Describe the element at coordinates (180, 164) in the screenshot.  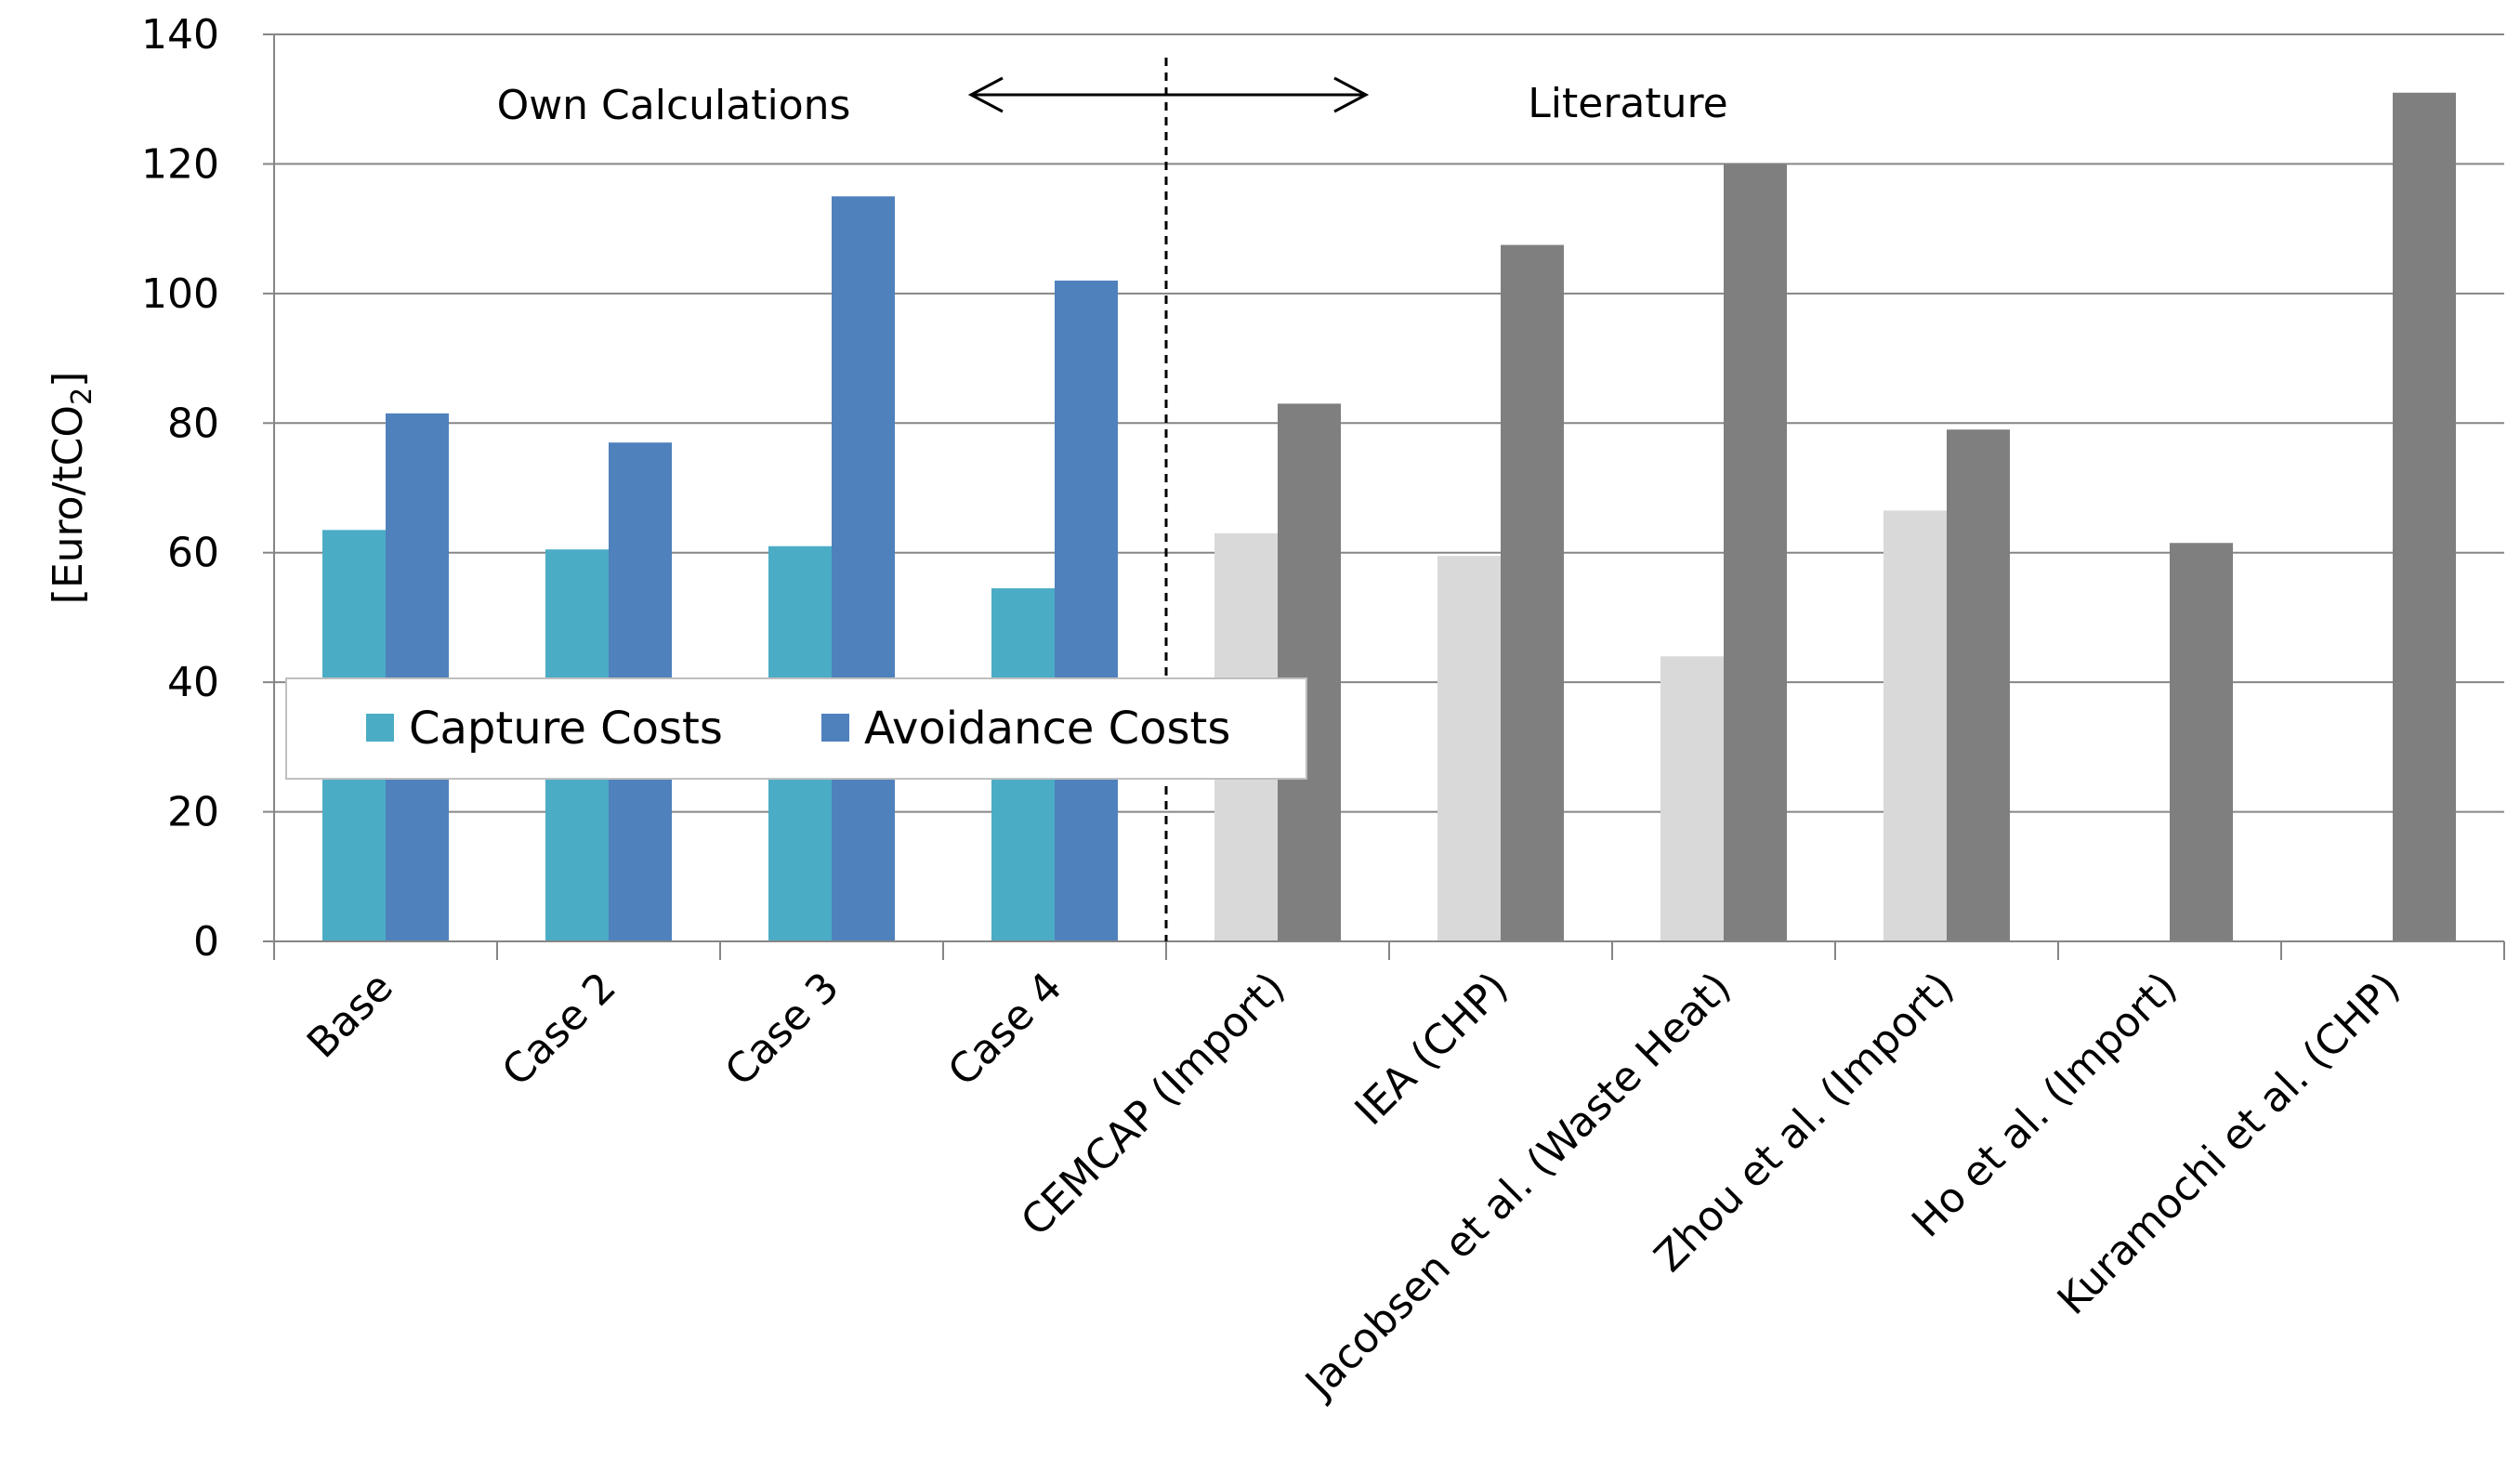
I see `y-tick-label: 120` at that location.